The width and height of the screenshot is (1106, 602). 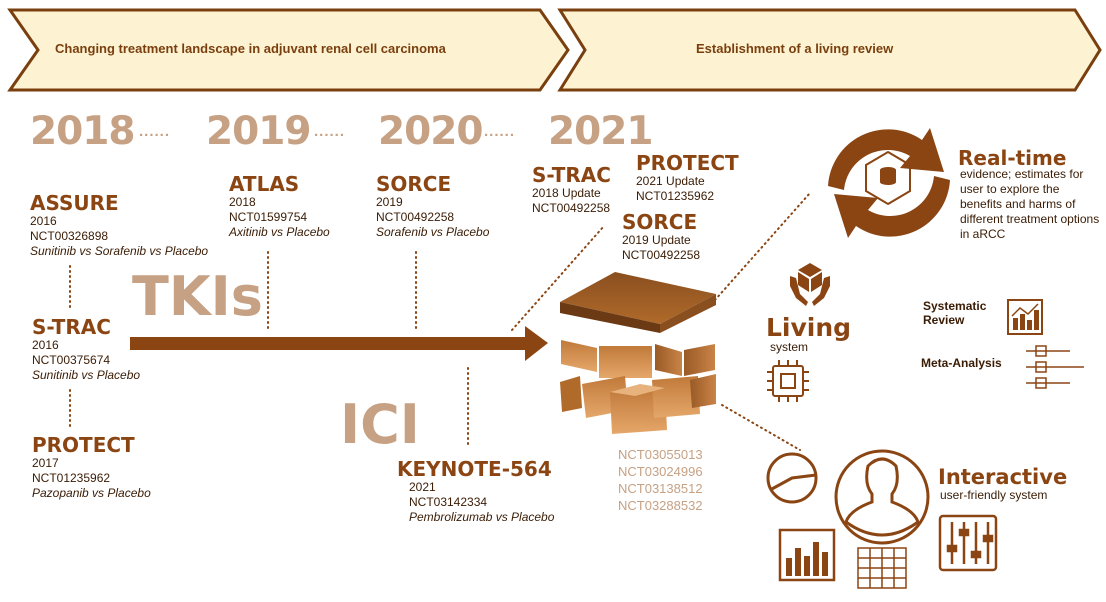 What do you see at coordinates (810, 284) in the screenshot?
I see `living-hands-box-icon` at bounding box center [810, 284].